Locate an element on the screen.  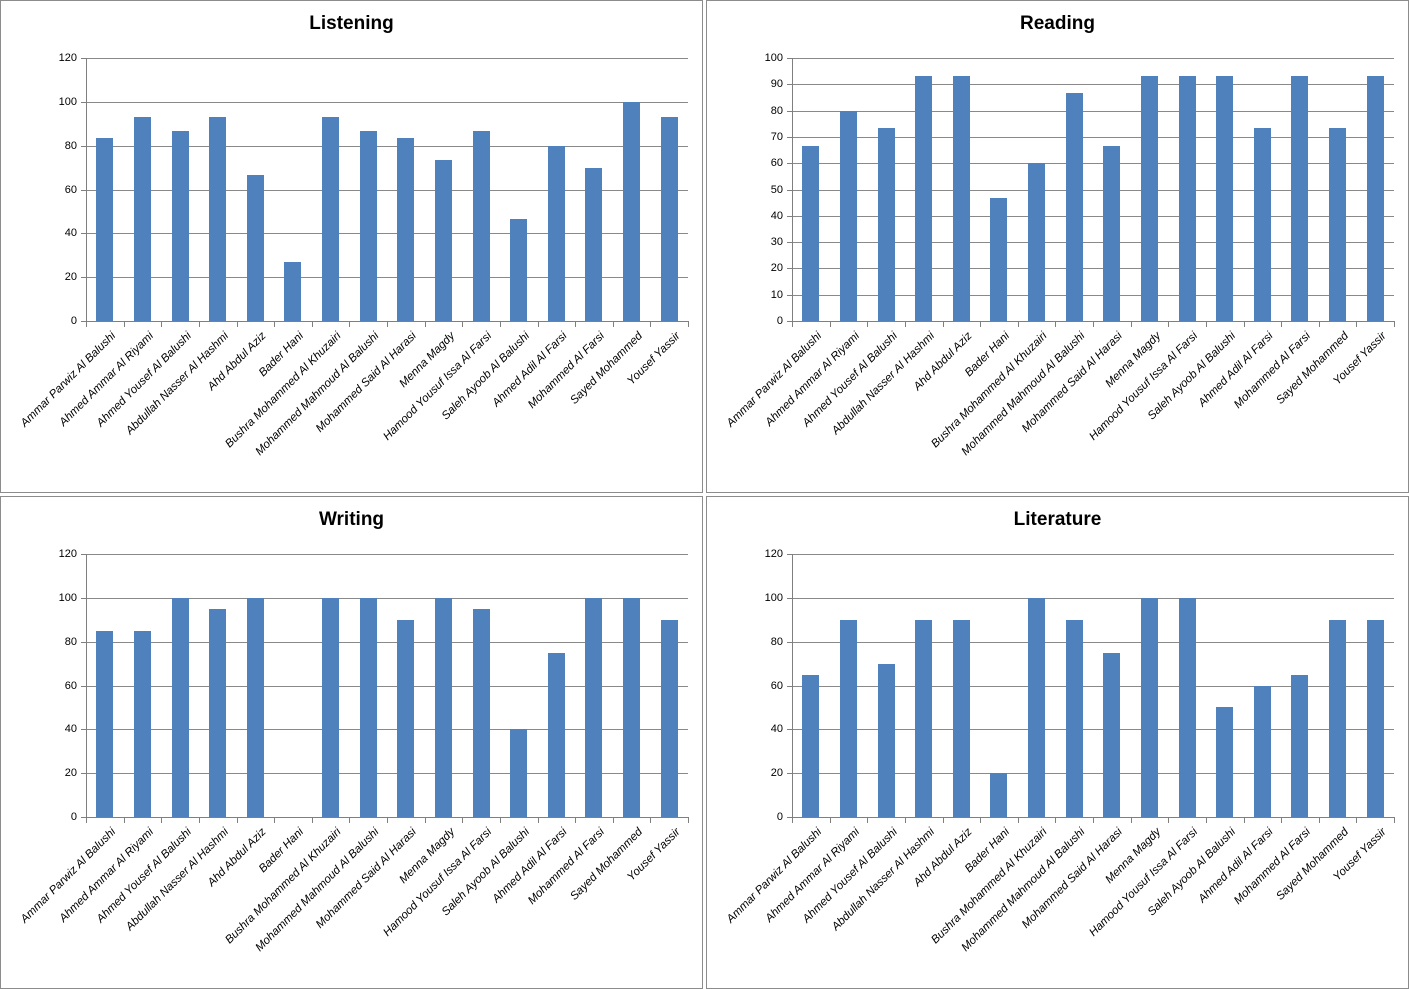
y-axis-label: 40 is located at coordinates (70, 233).